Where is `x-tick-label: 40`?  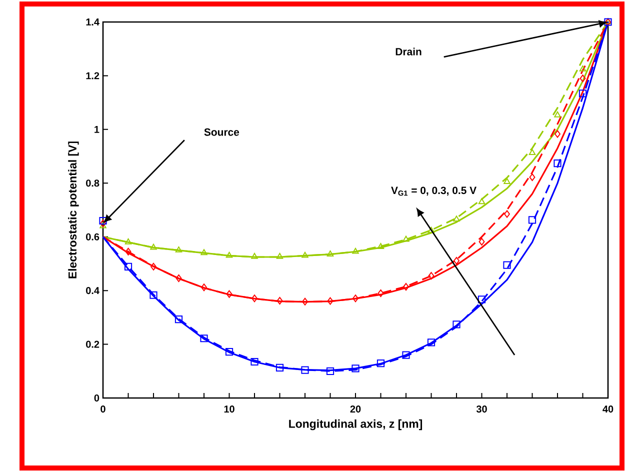
x-tick-label: 40 is located at coordinates (608, 409).